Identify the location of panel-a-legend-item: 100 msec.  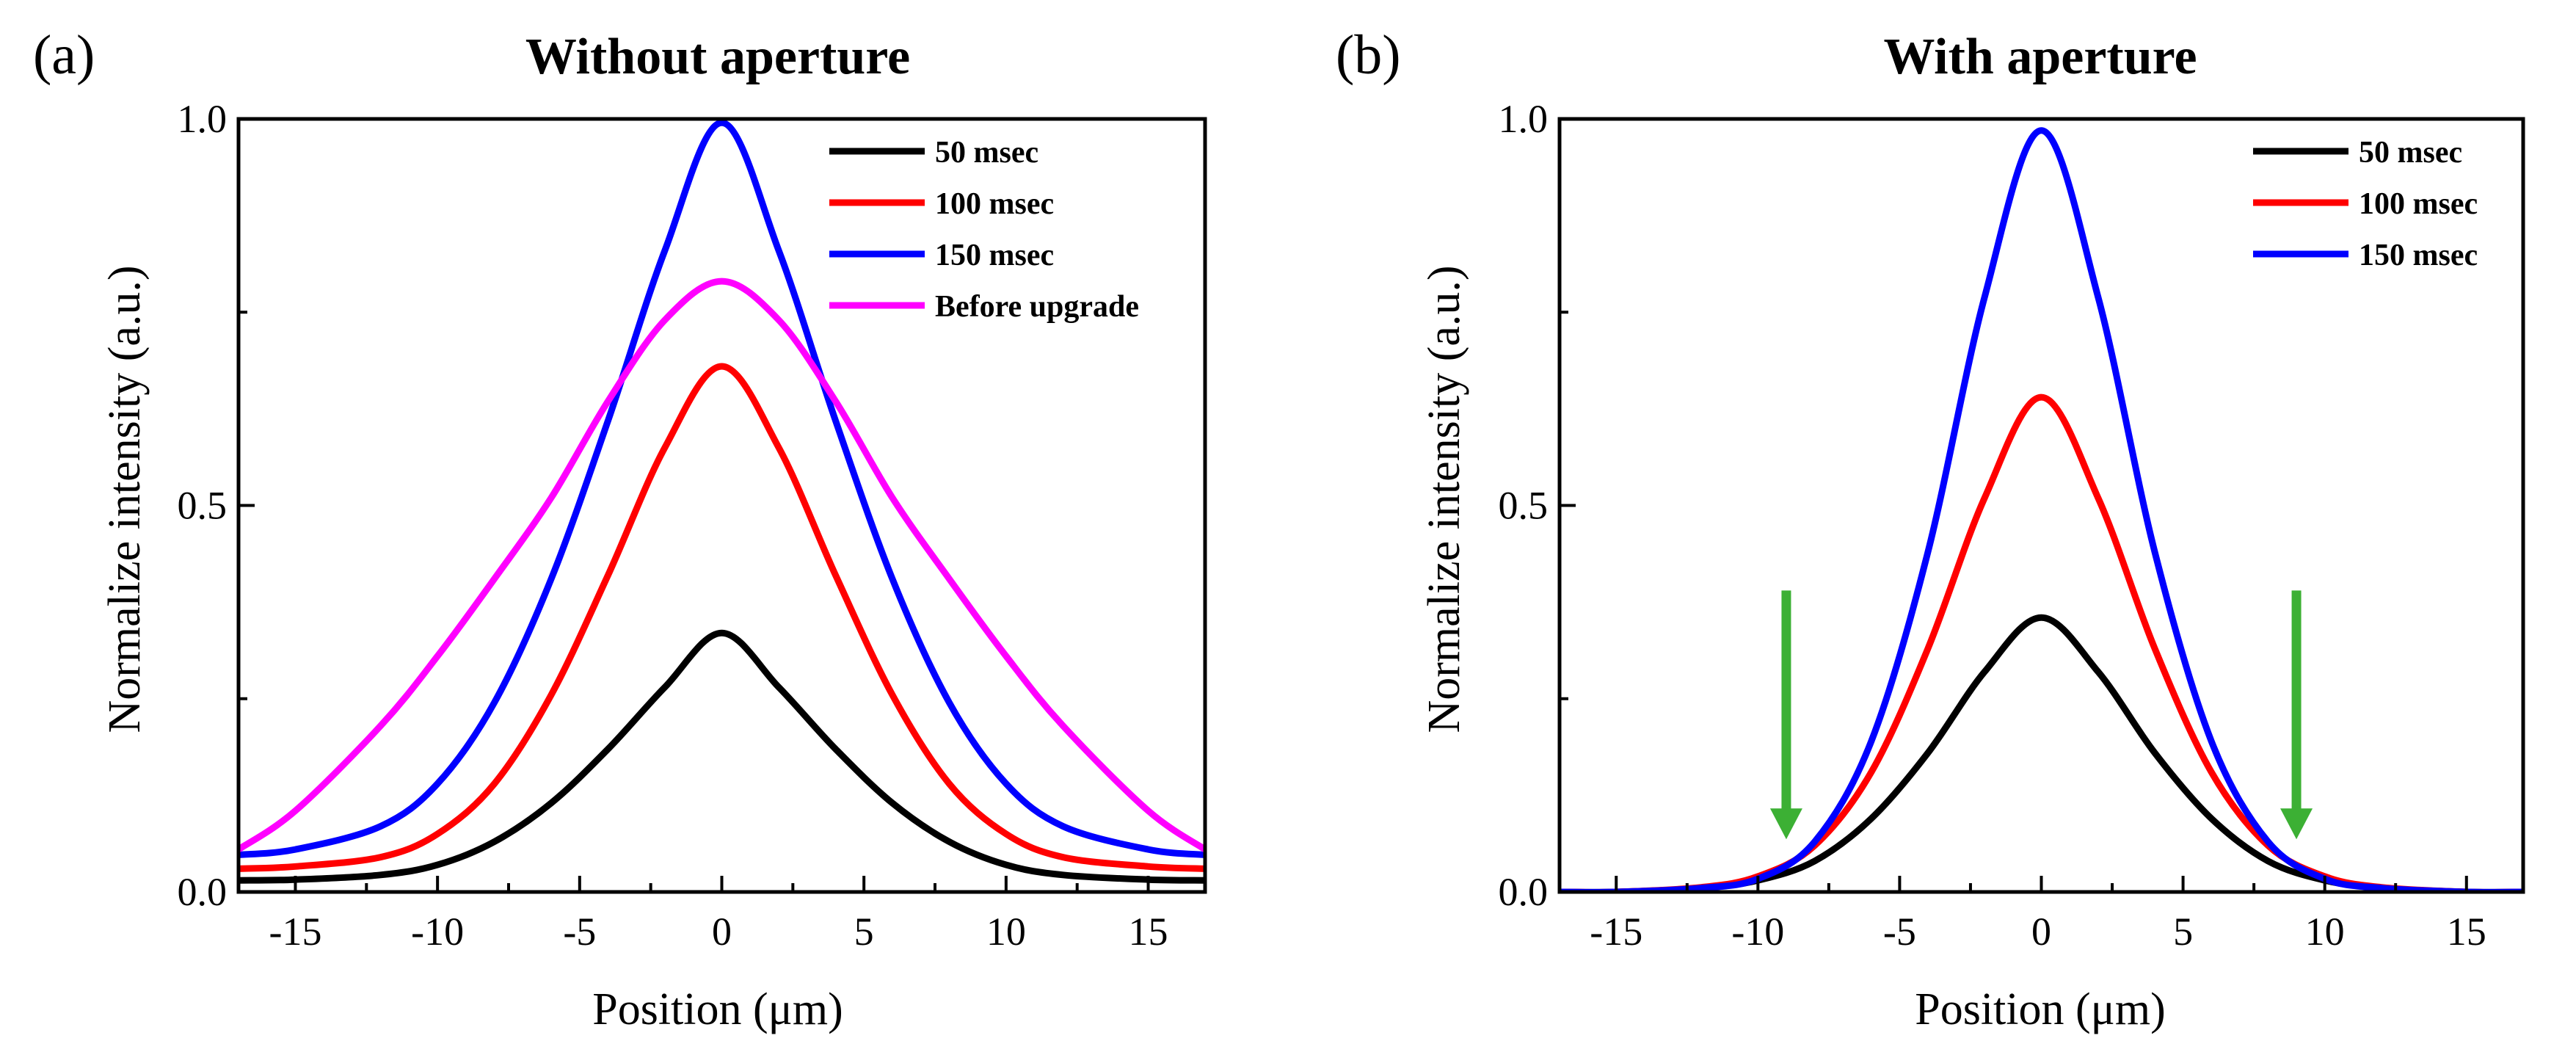
(941, 204).